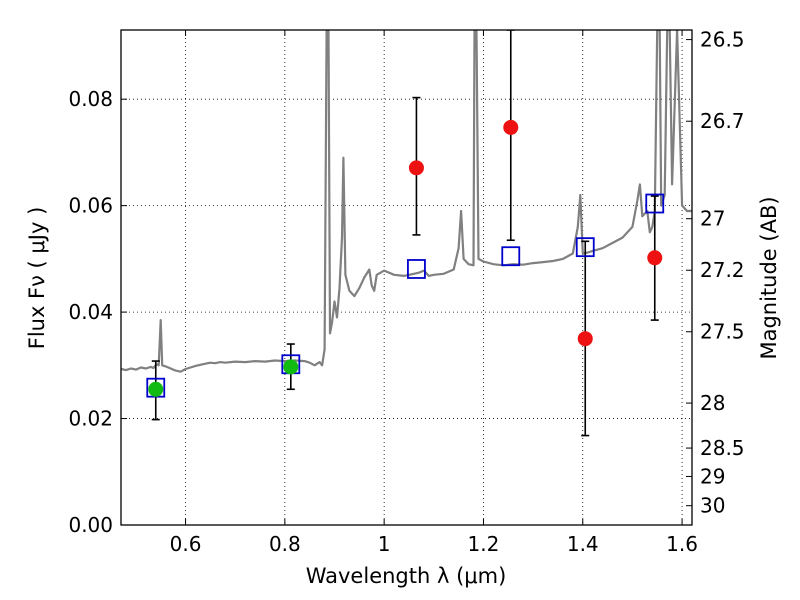  What do you see at coordinates (722, 40) in the screenshot?
I see `magnitude-tick-label: 26.5` at bounding box center [722, 40].